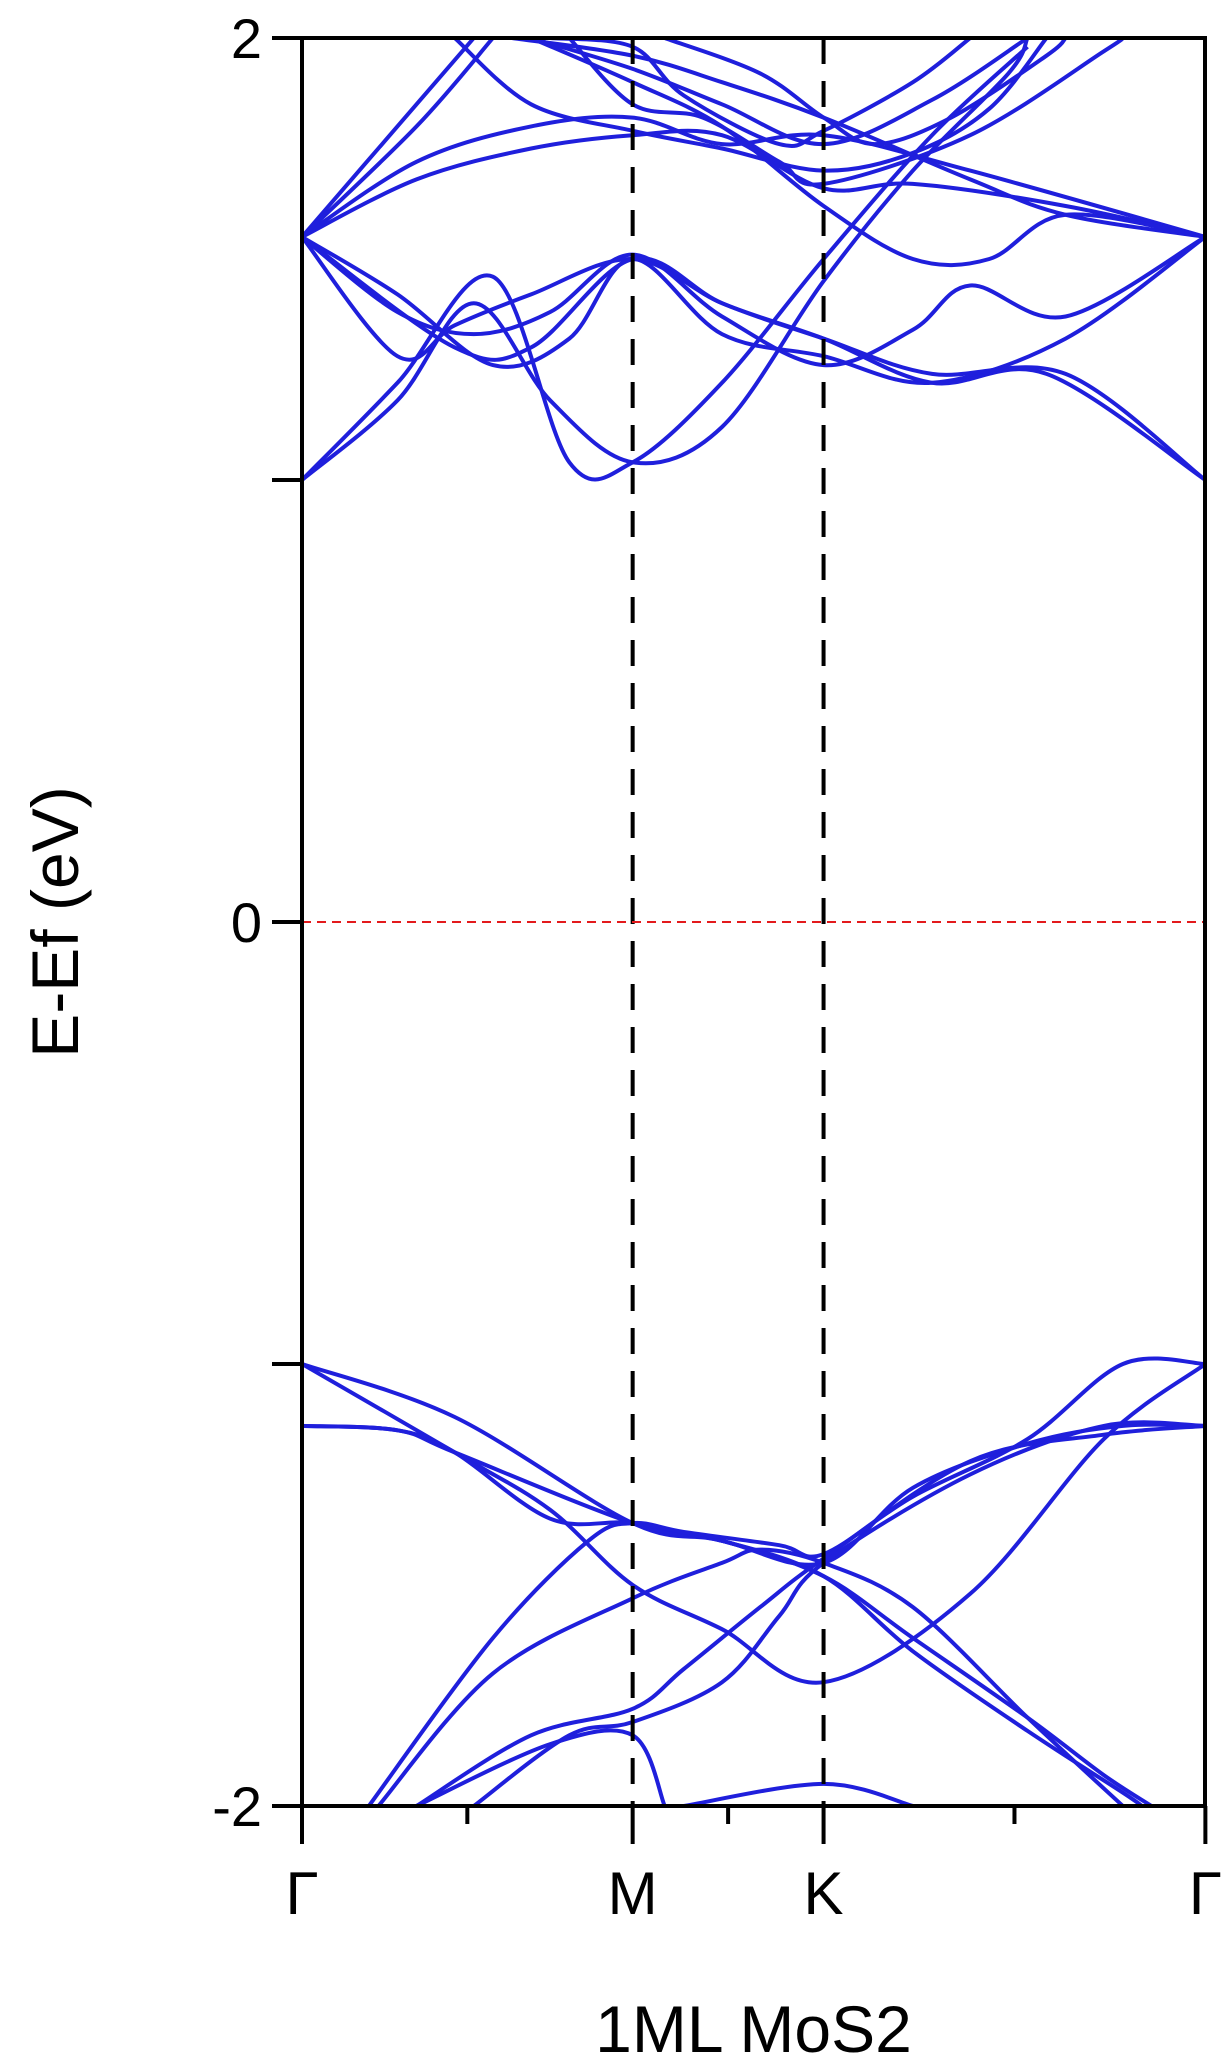 The image size is (1229, 2066). I want to click on y-axis-label: E-Ef (eV), so click(55, 921).